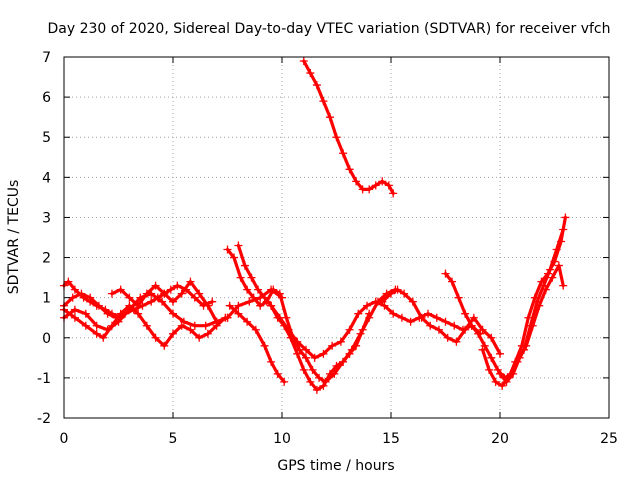  What do you see at coordinates (44, 379) in the screenshot?
I see `y-tick-label: -1` at bounding box center [44, 379].